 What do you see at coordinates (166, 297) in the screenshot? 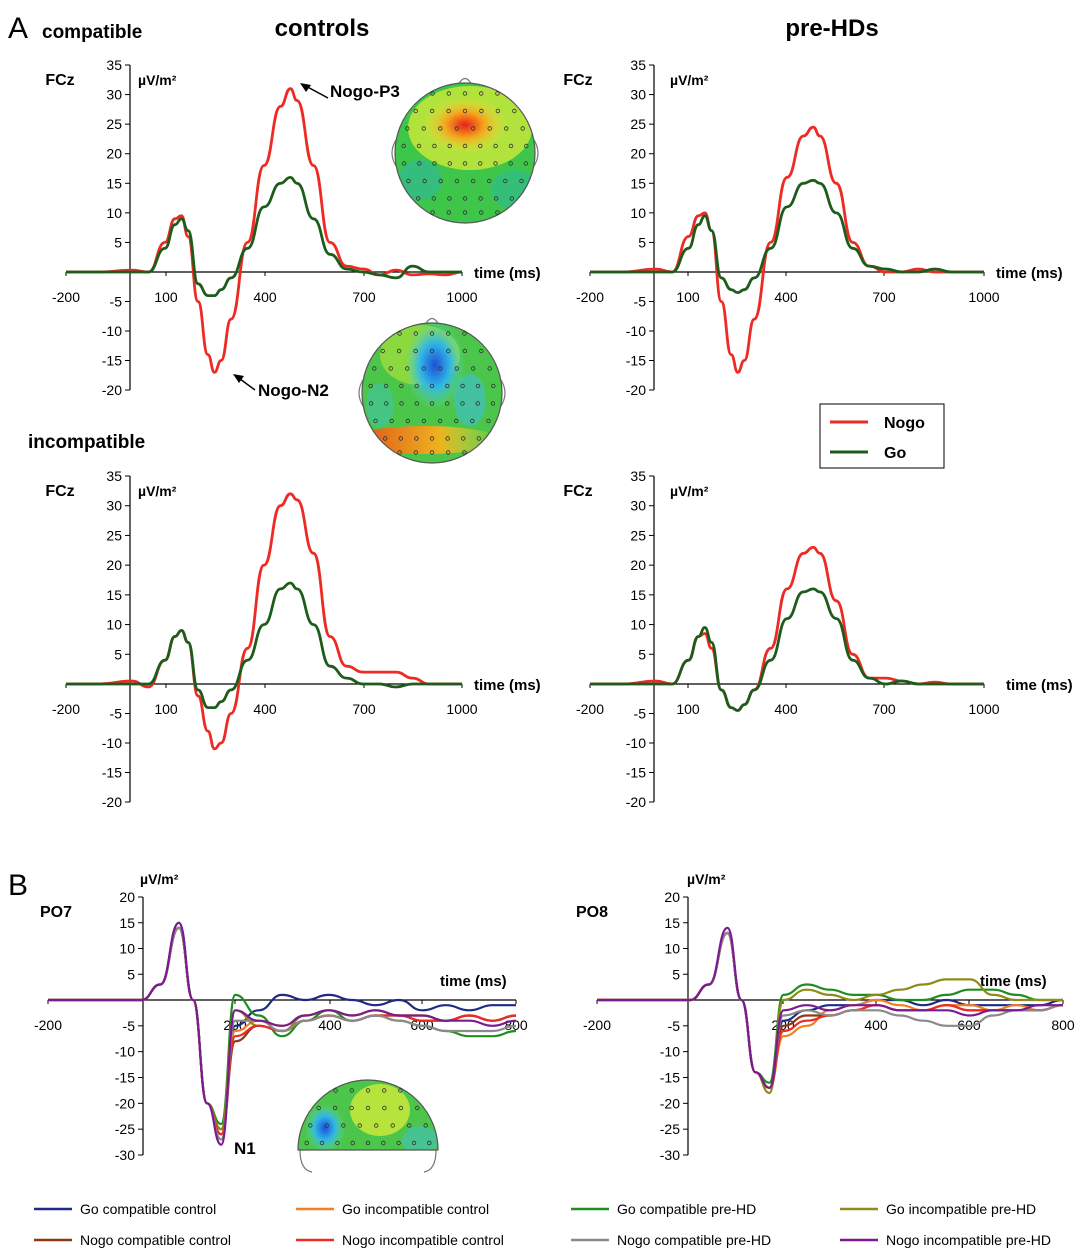
I see `x-tick-label: 100` at bounding box center [166, 297].